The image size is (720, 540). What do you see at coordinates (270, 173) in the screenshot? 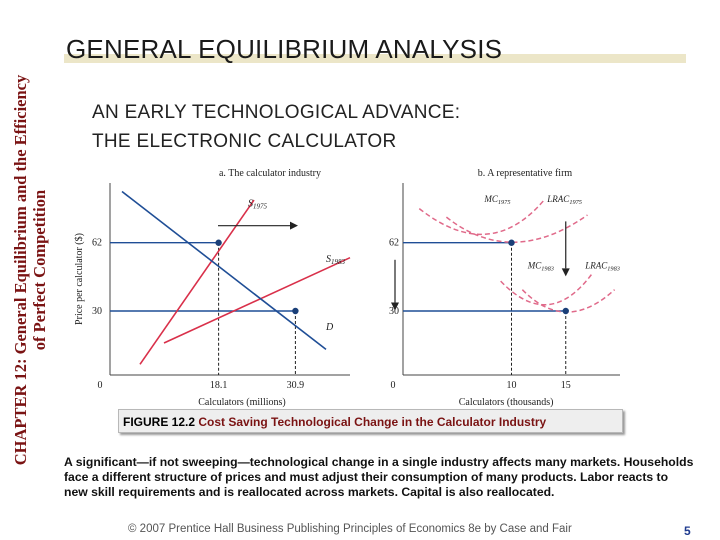
I see `panel-a-title: a. The calculator industry` at bounding box center [270, 173].